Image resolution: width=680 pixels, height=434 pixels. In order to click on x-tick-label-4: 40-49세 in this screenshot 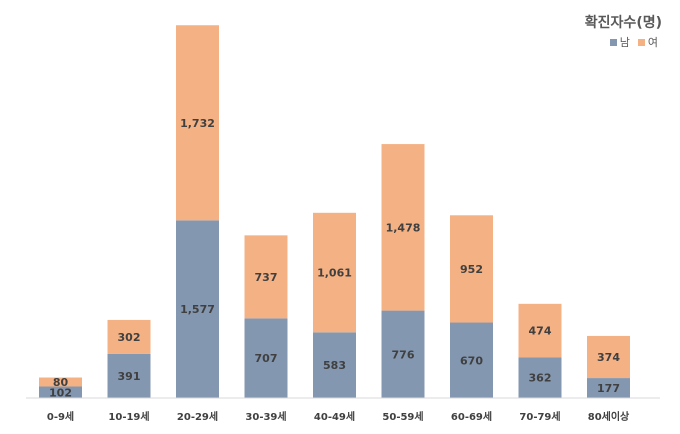, I will do `click(334, 416)`.